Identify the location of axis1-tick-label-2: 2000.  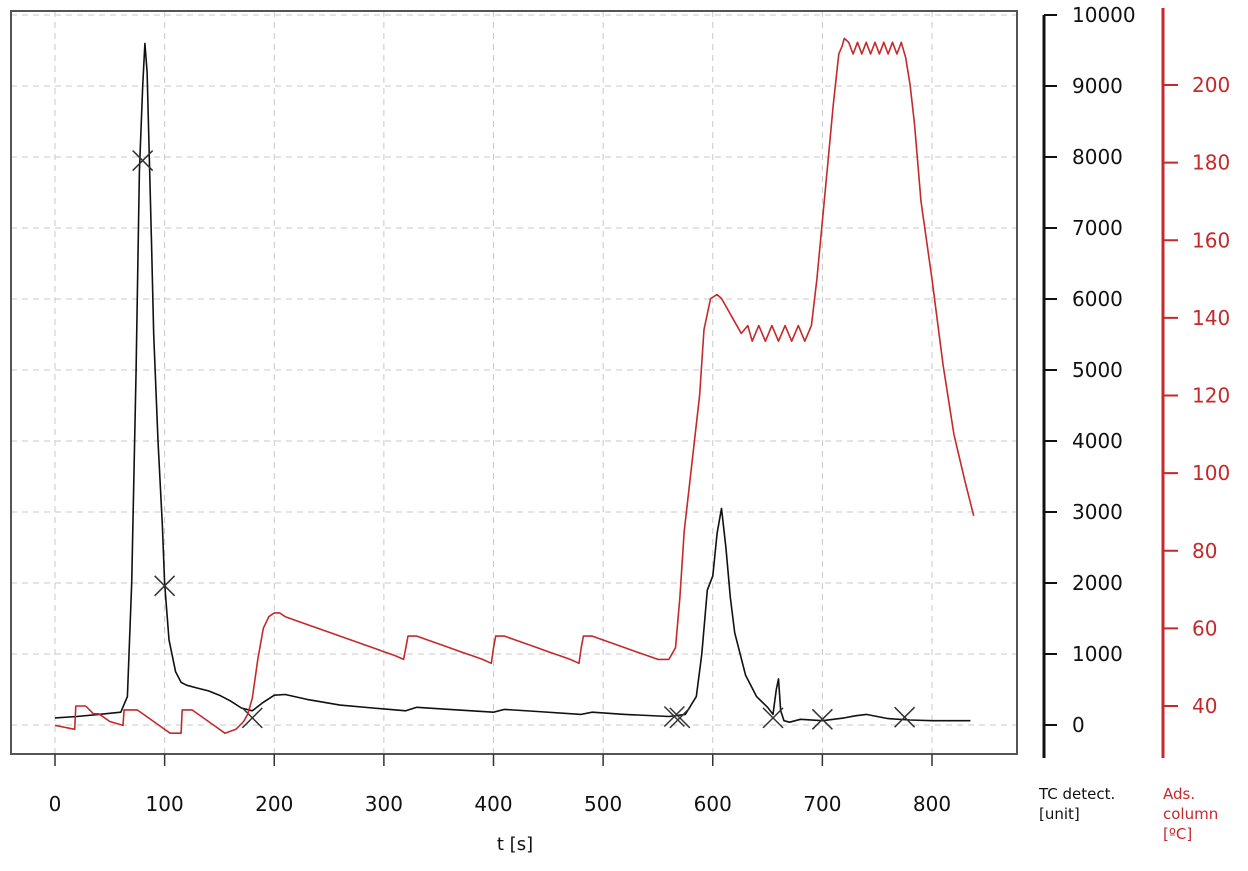
(1097, 583).